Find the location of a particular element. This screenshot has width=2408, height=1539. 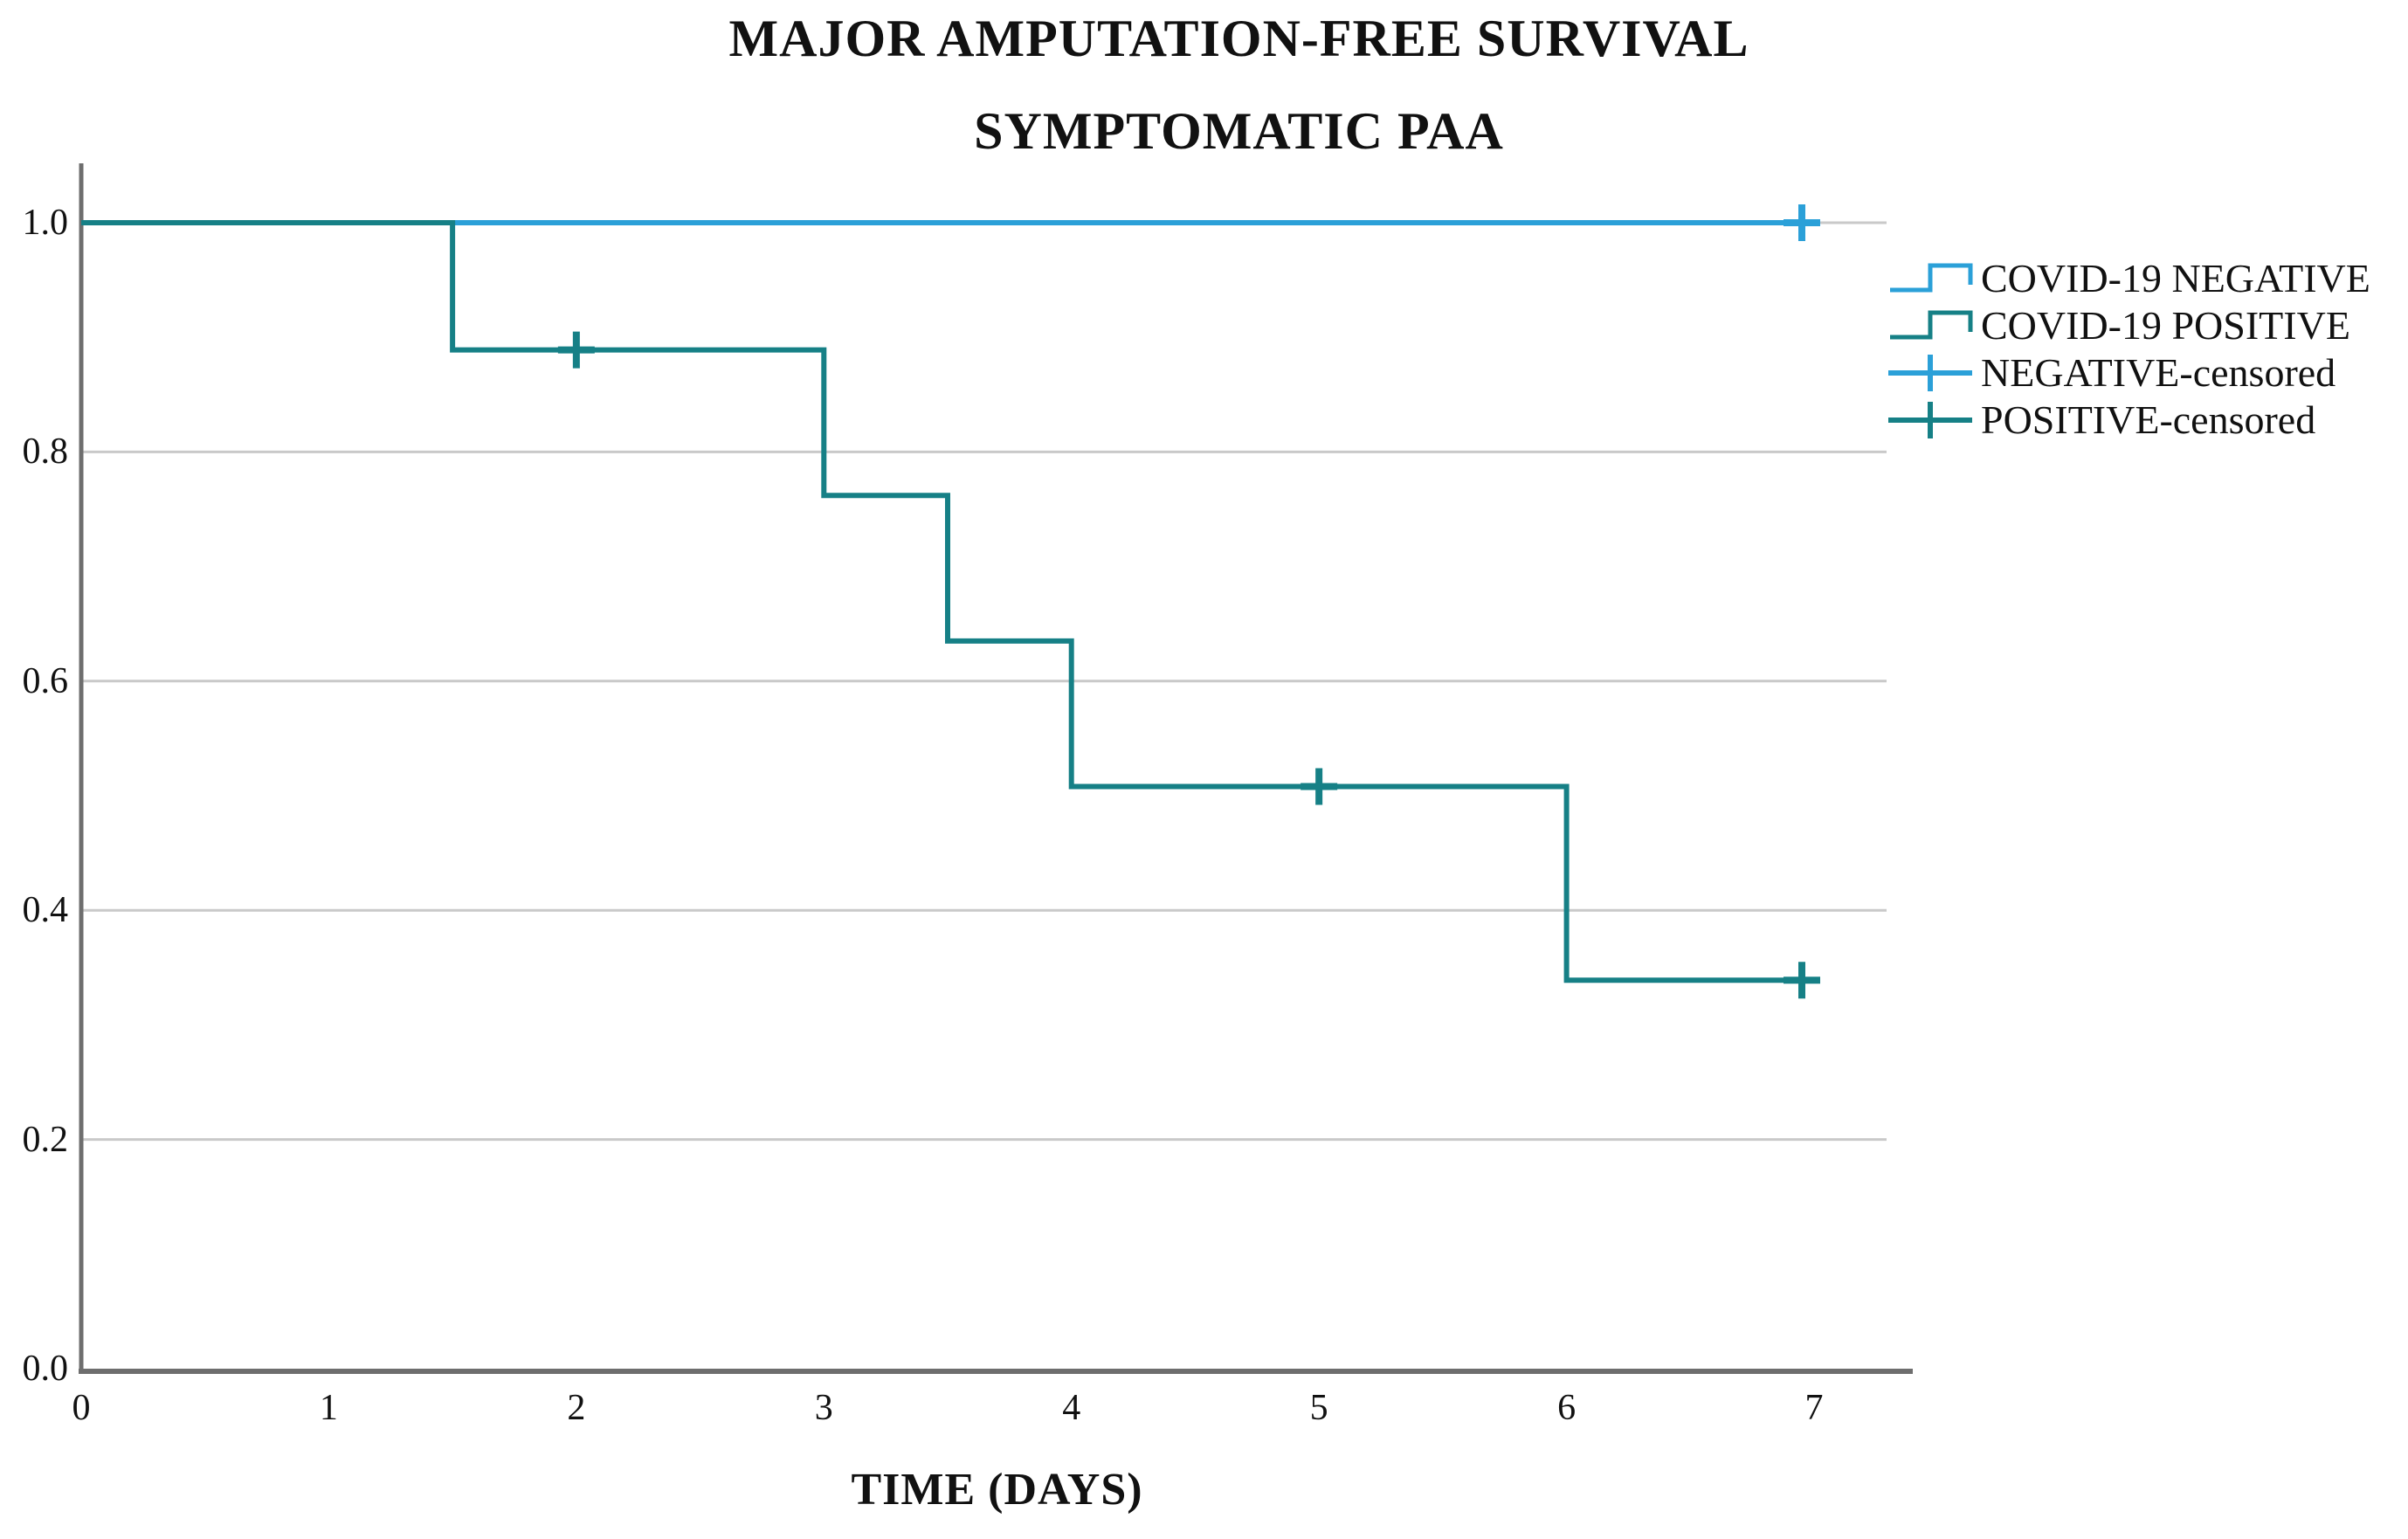

y-tick-label: 1.0 is located at coordinates (45, 223).